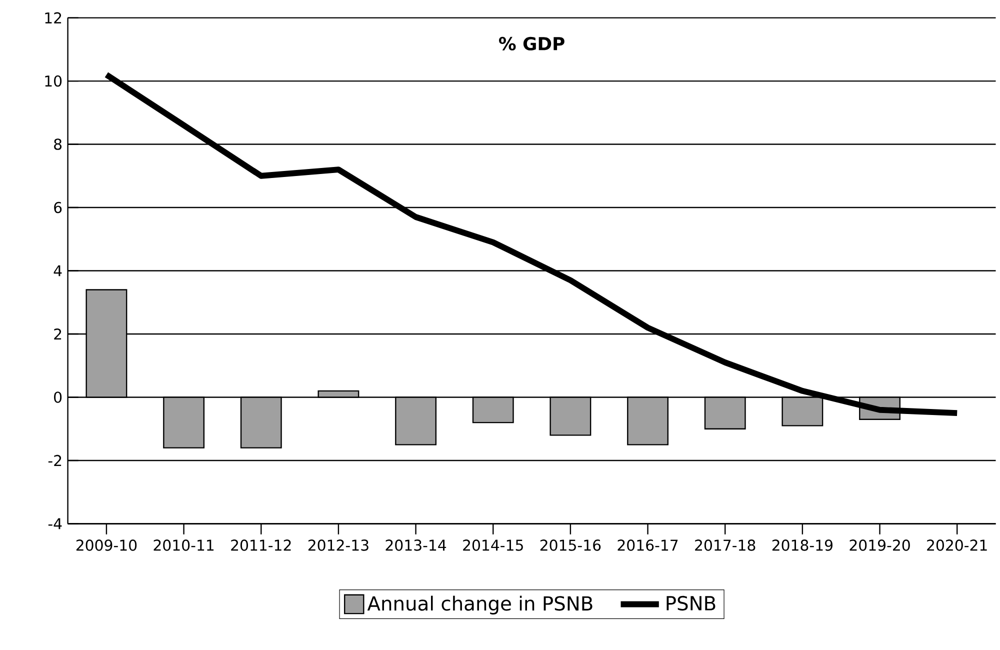  Describe the element at coordinates (479, 605) in the screenshot. I see `legend-label: Annual change in PSNB` at that location.